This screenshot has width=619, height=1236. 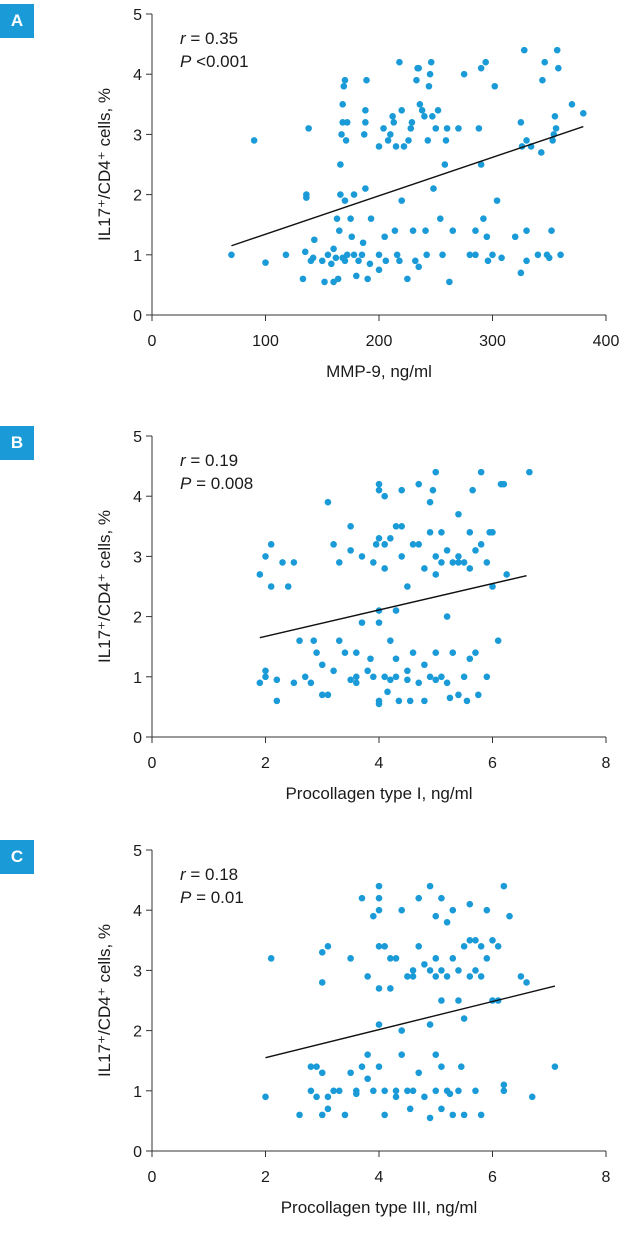 I want to click on p-annotation: P <0.001, so click(x=214, y=61).